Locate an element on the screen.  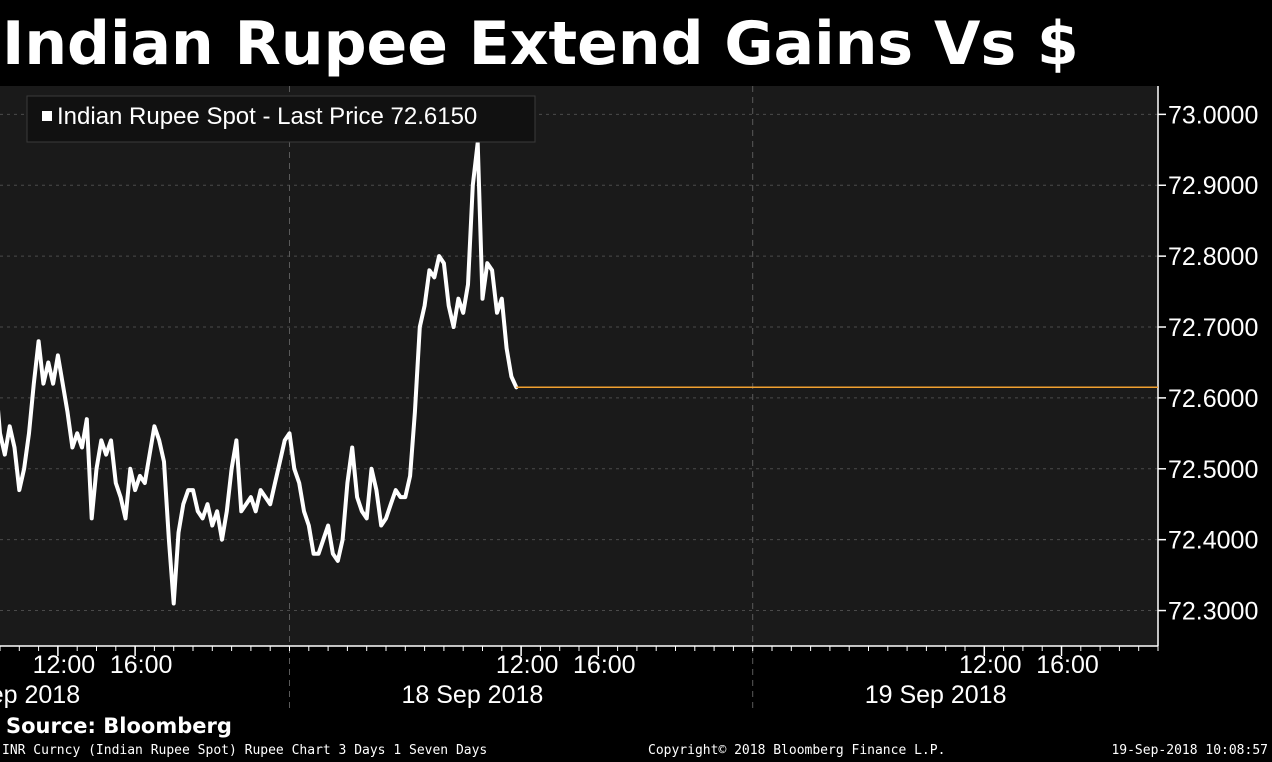
y-tick-label: 72.7000 is located at coordinates (1213, 328).